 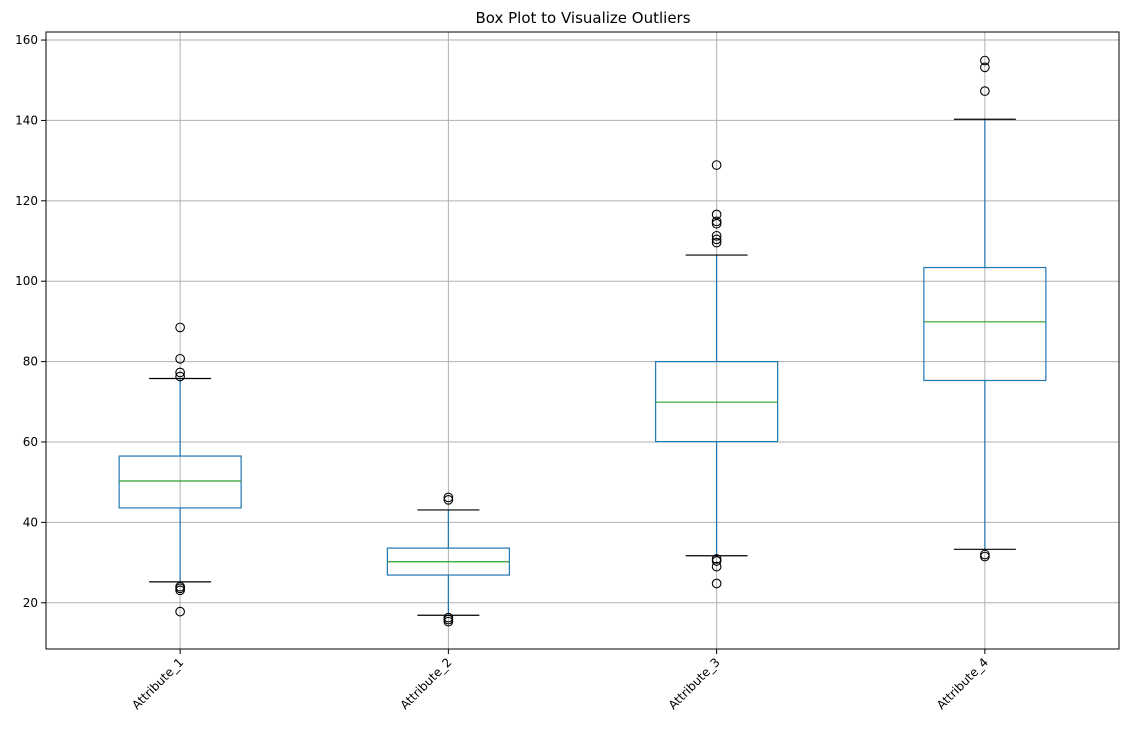 I want to click on y-tick-label: 80, so click(x=30, y=362).